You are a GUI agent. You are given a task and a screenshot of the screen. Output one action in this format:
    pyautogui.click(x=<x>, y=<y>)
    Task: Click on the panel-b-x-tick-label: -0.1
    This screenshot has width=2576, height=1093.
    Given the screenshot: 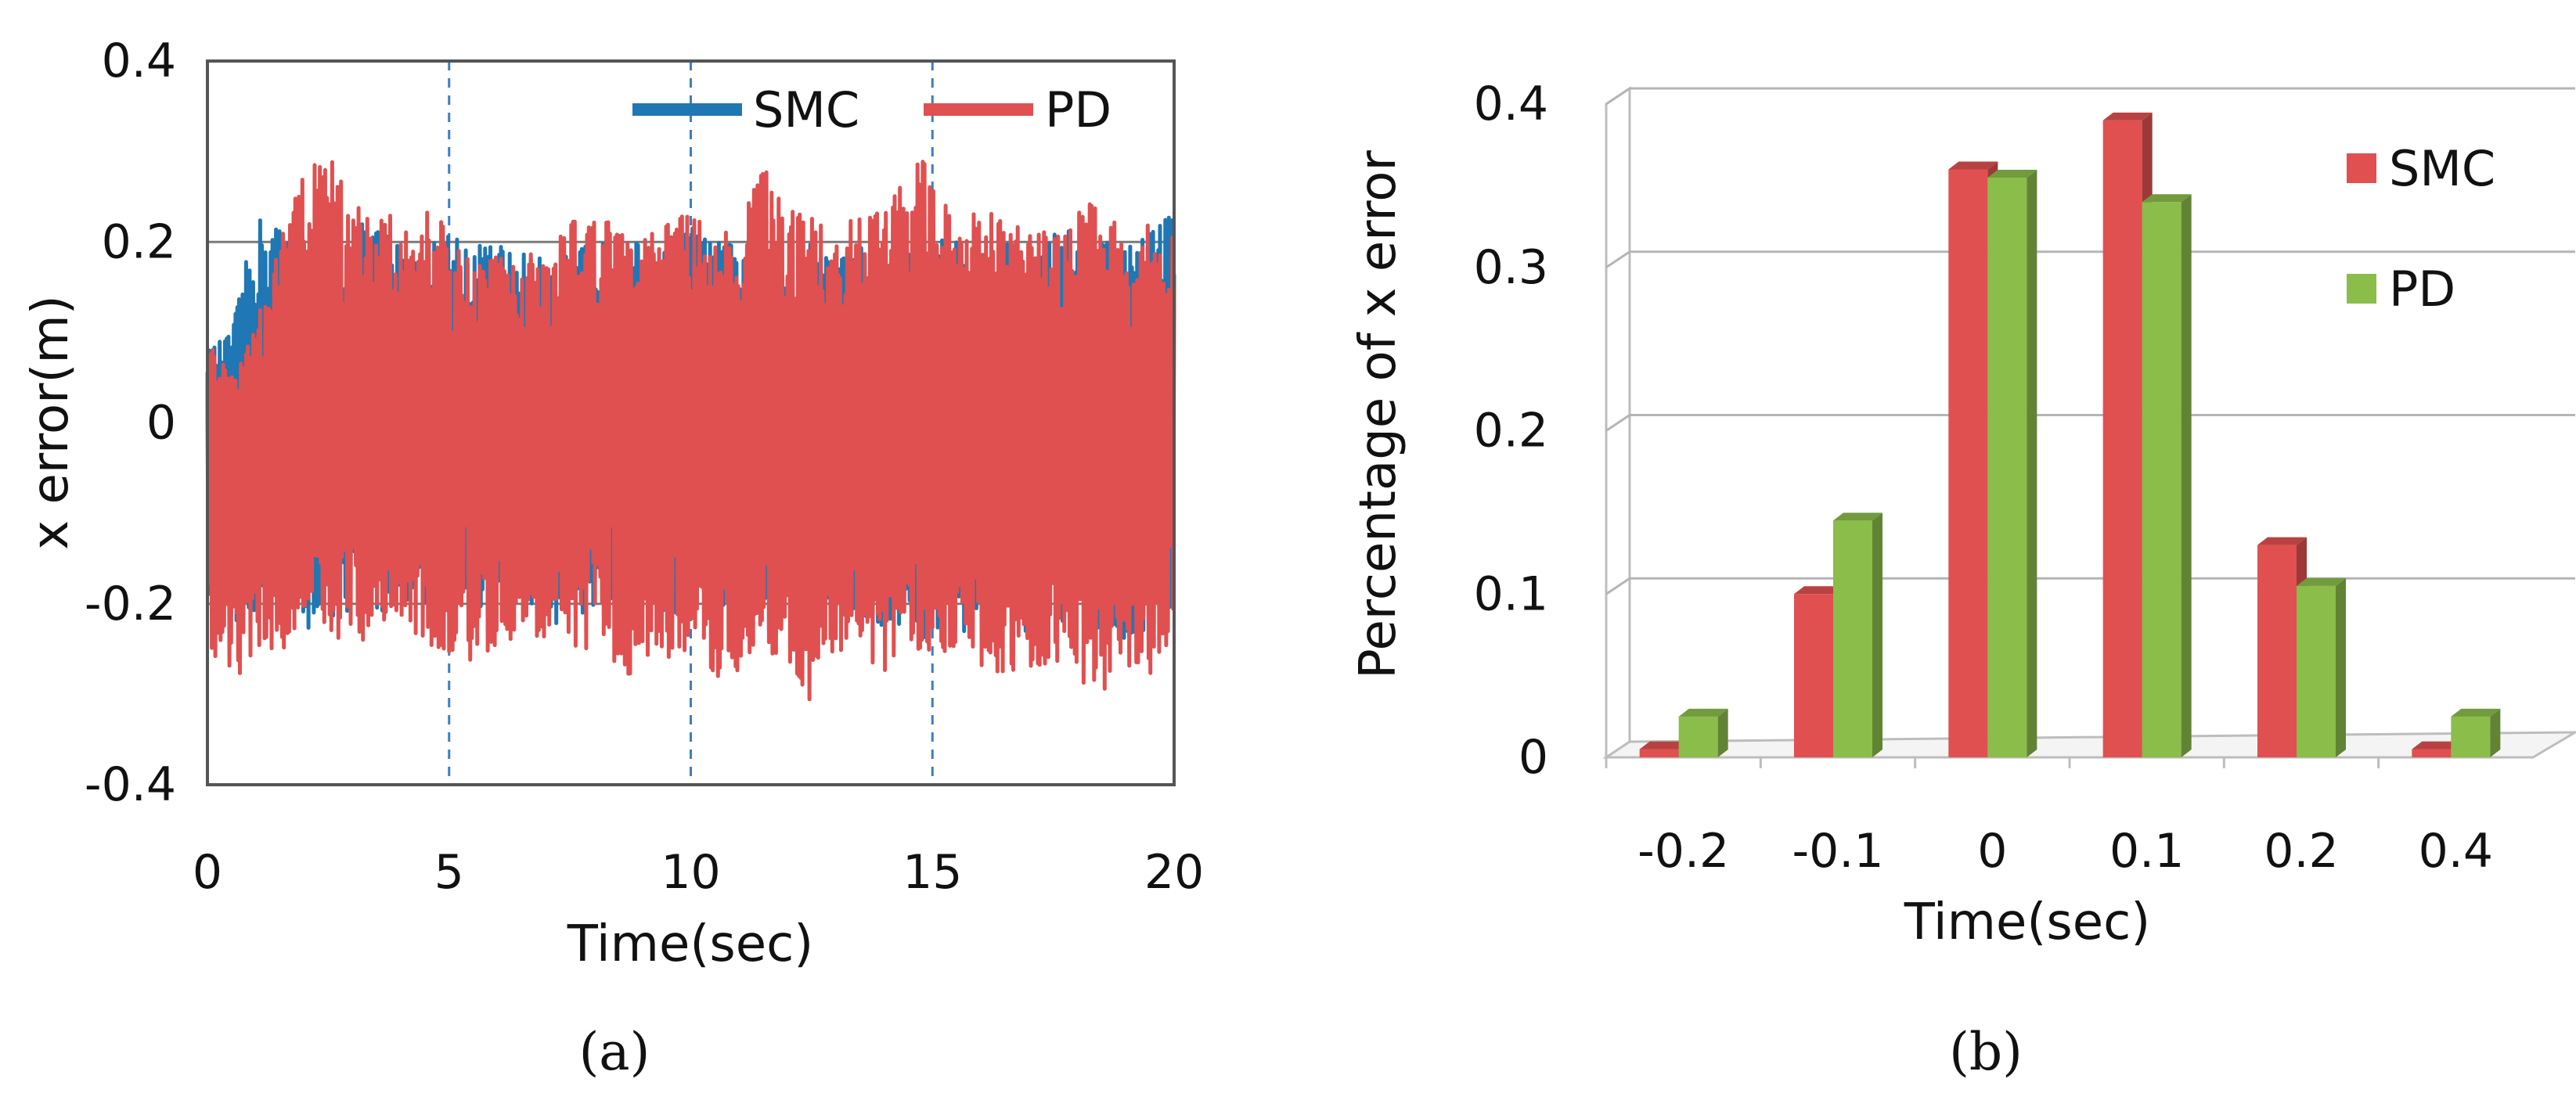 What is the action you would take?
    pyautogui.click(x=1837, y=852)
    